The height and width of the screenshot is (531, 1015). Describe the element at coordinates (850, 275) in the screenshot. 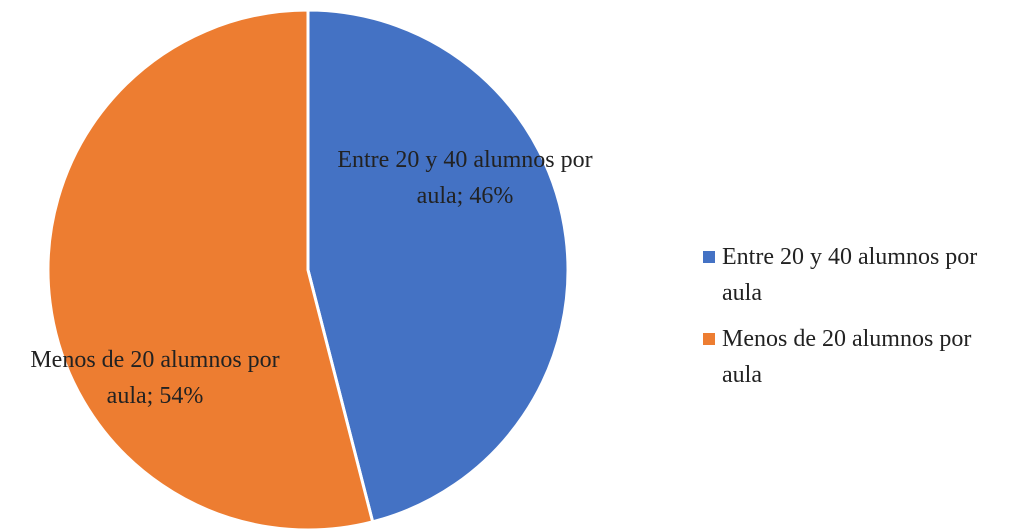

I see `legend-label: Entre 20 y 40 alumnos por aula` at that location.